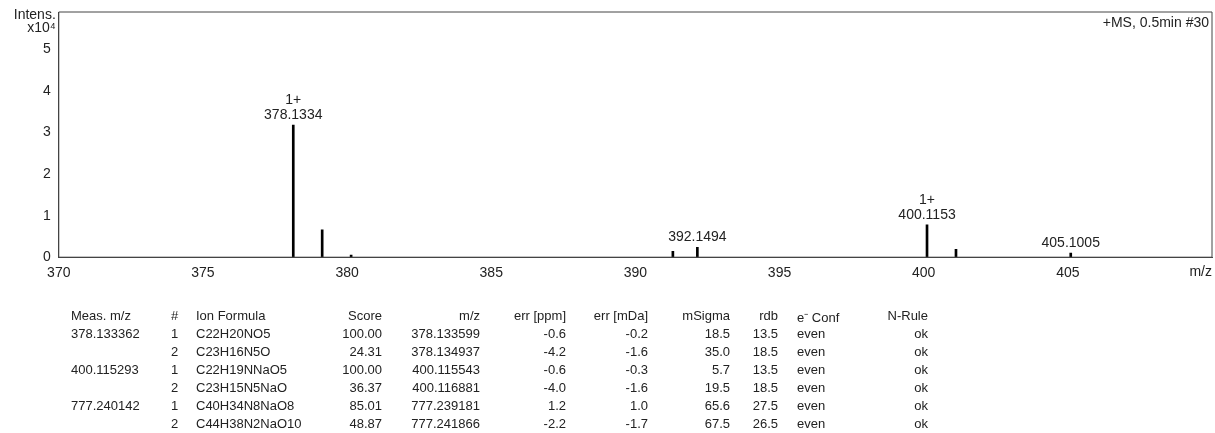 This screenshot has height=433, width=1215. Describe the element at coordinates (556, 405) in the screenshot. I see `text: 1.2` at that location.